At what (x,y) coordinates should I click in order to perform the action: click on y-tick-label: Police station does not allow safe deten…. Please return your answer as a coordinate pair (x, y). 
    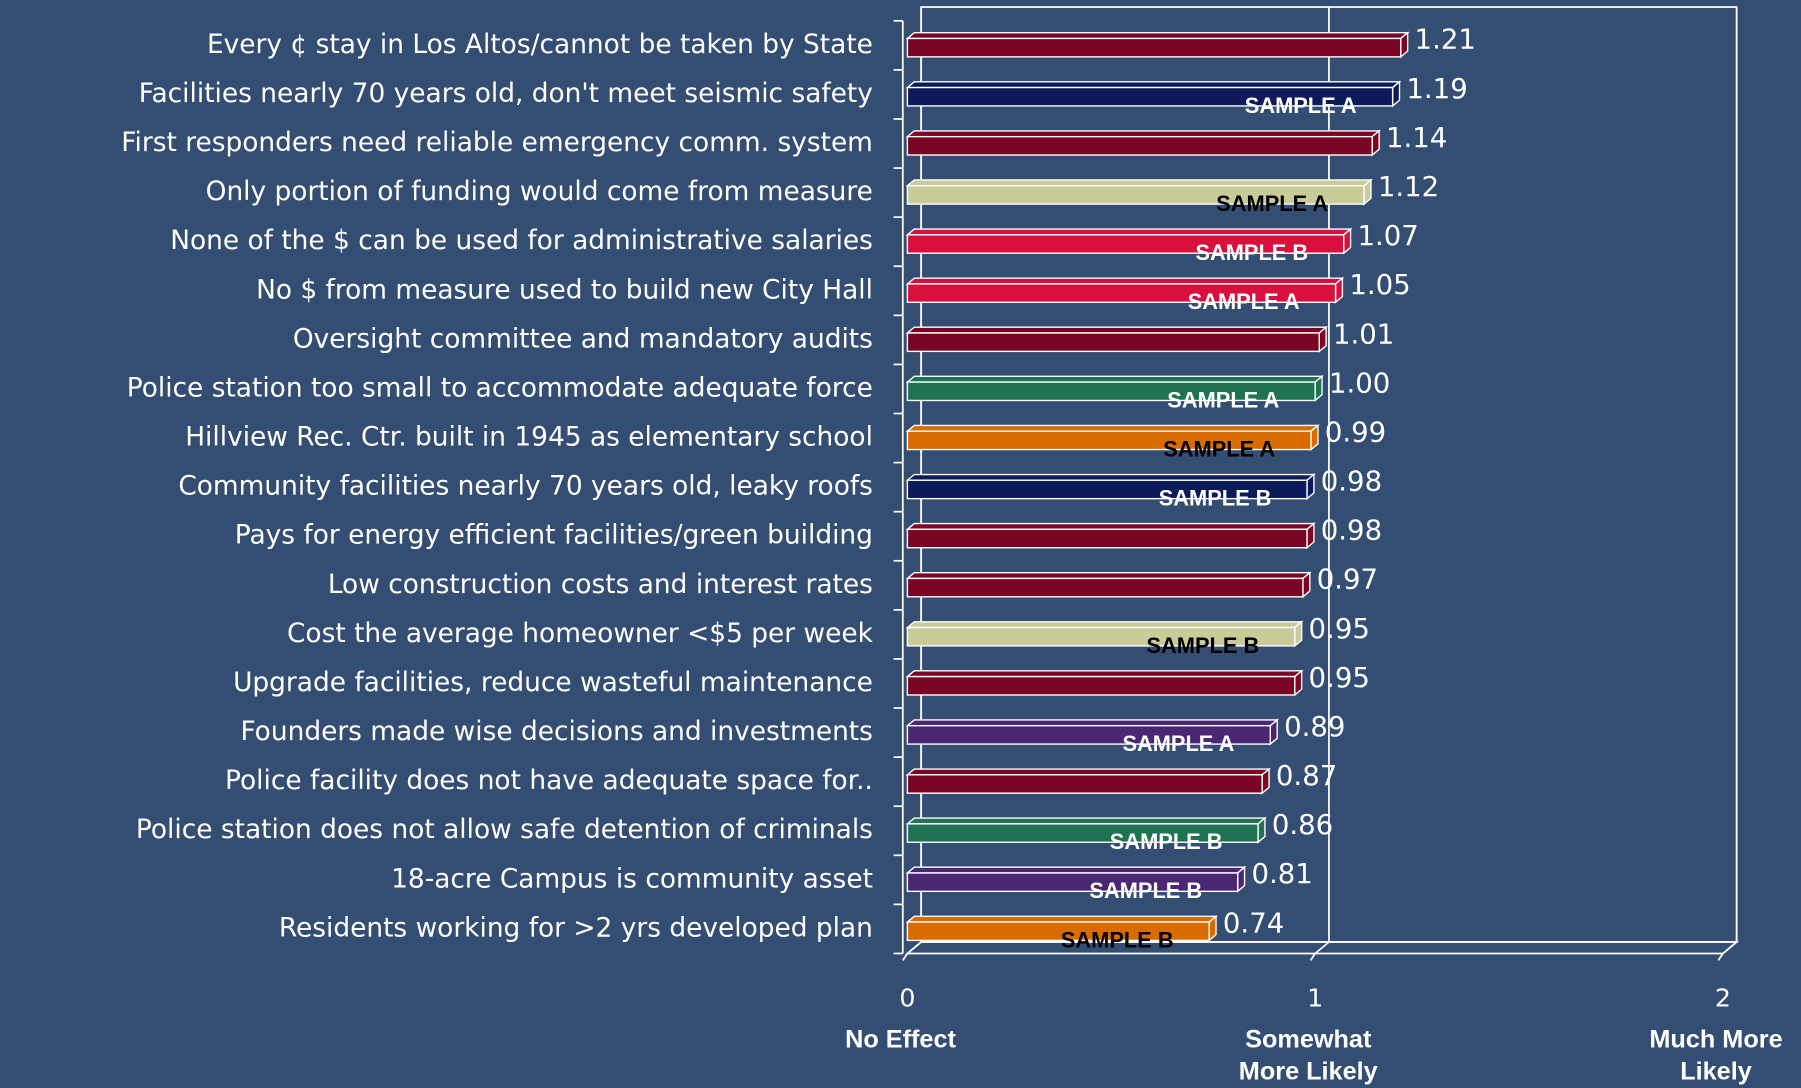
    Looking at the image, I should click on (504, 829).